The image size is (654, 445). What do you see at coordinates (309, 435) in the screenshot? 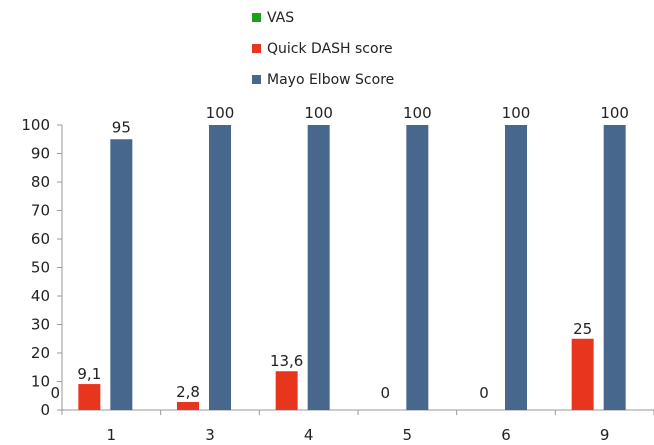
I see `x-tick-label: 4` at bounding box center [309, 435].